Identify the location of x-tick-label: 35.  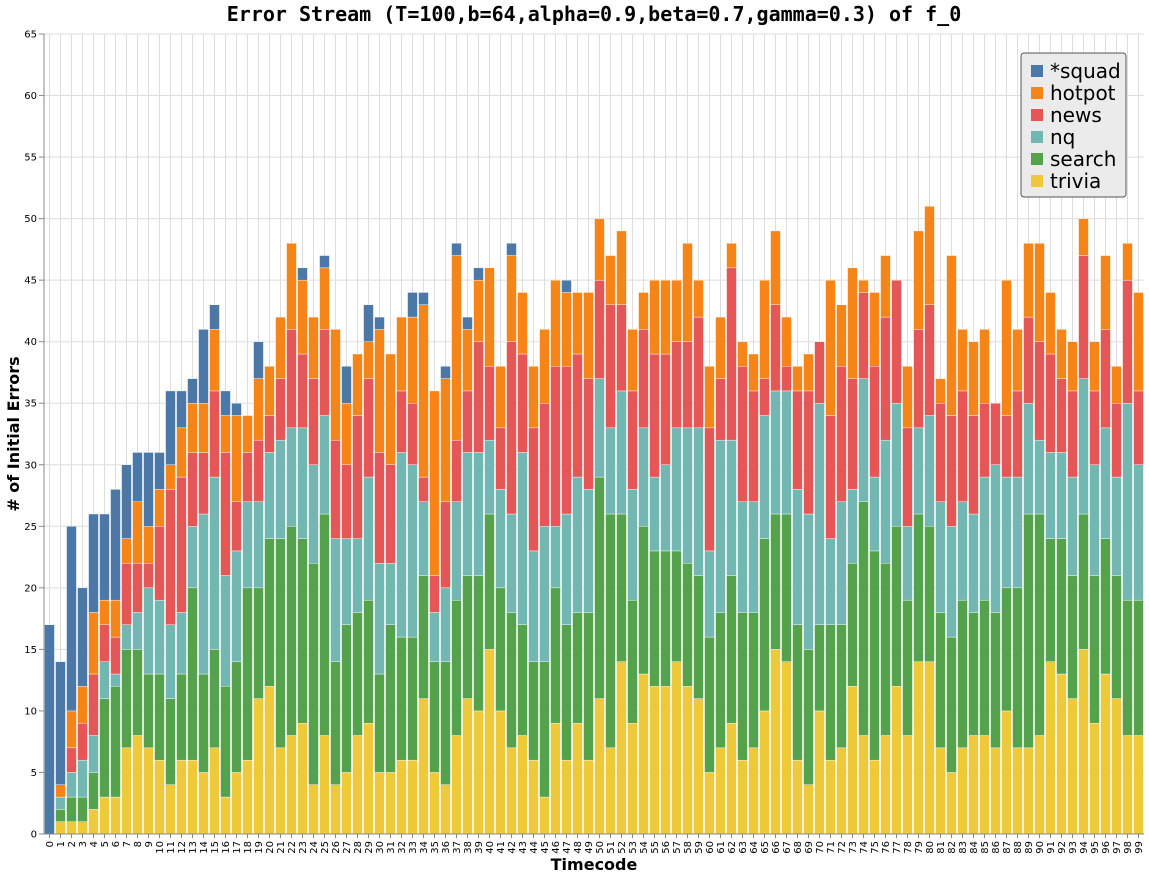
(435, 847).